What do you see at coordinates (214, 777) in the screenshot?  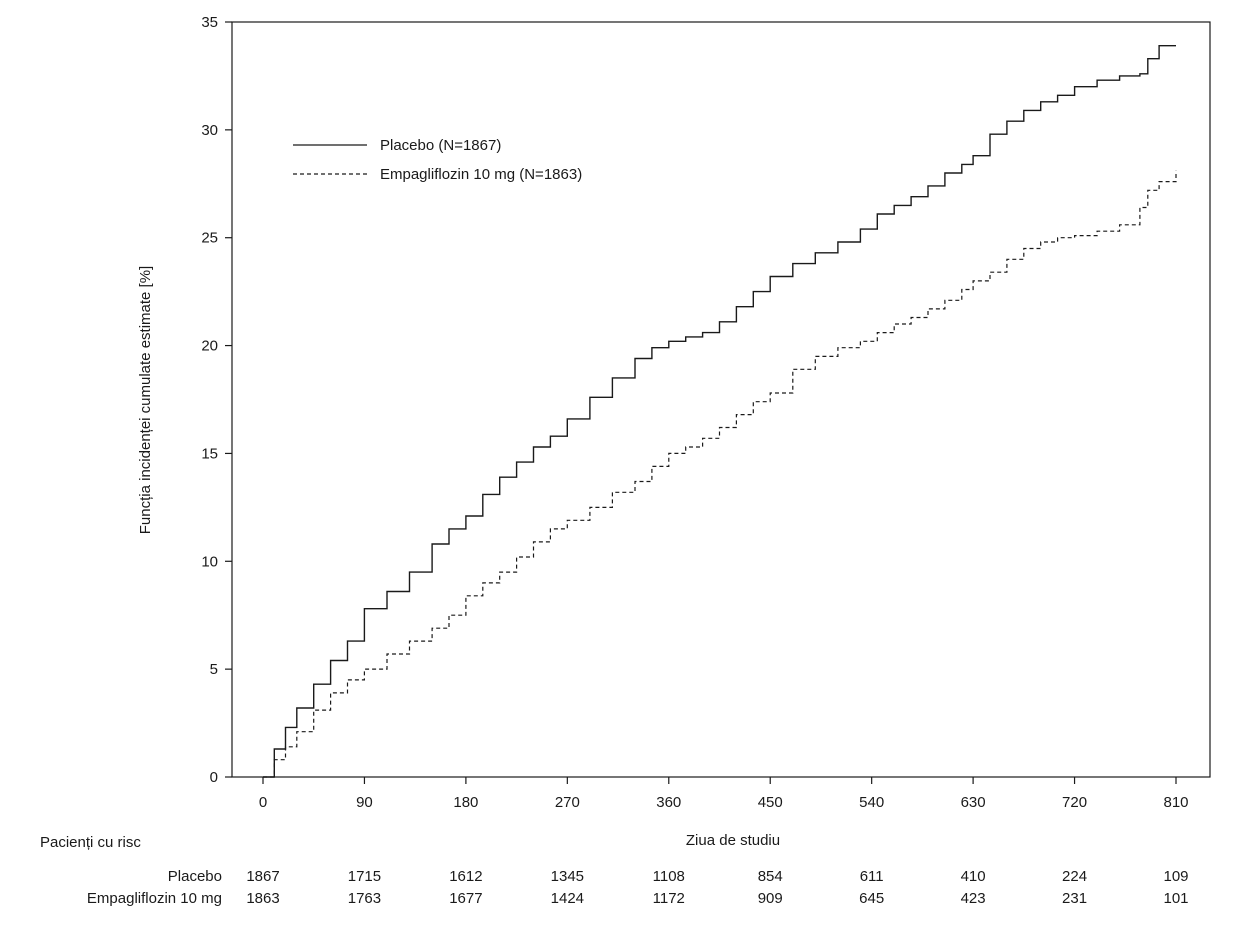 I see `y-tick-label: 0` at bounding box center [214, 777].